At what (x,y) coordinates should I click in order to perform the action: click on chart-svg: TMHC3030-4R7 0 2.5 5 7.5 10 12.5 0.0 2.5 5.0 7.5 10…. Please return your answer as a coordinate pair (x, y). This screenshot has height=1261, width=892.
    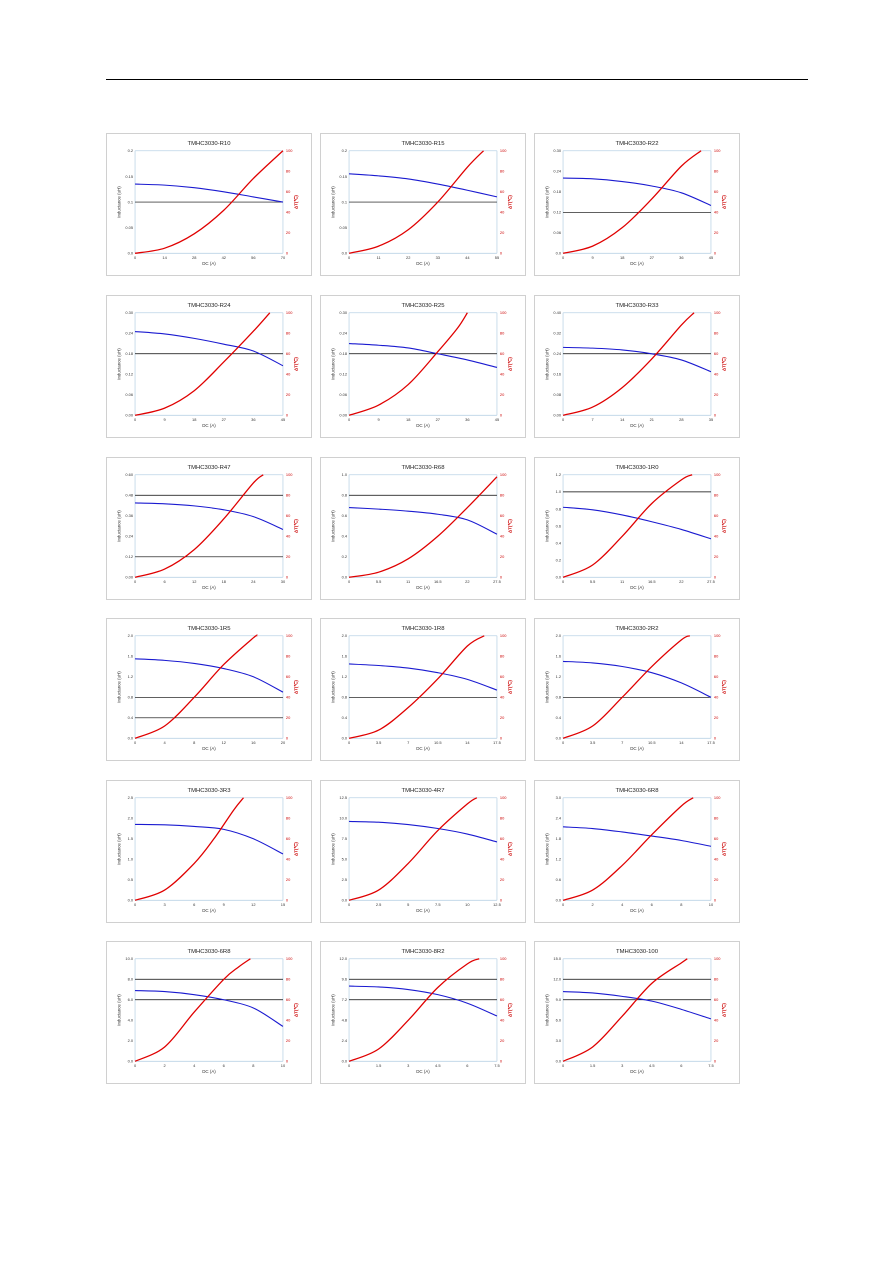
    Looking at the image, I should click on (421, 850).